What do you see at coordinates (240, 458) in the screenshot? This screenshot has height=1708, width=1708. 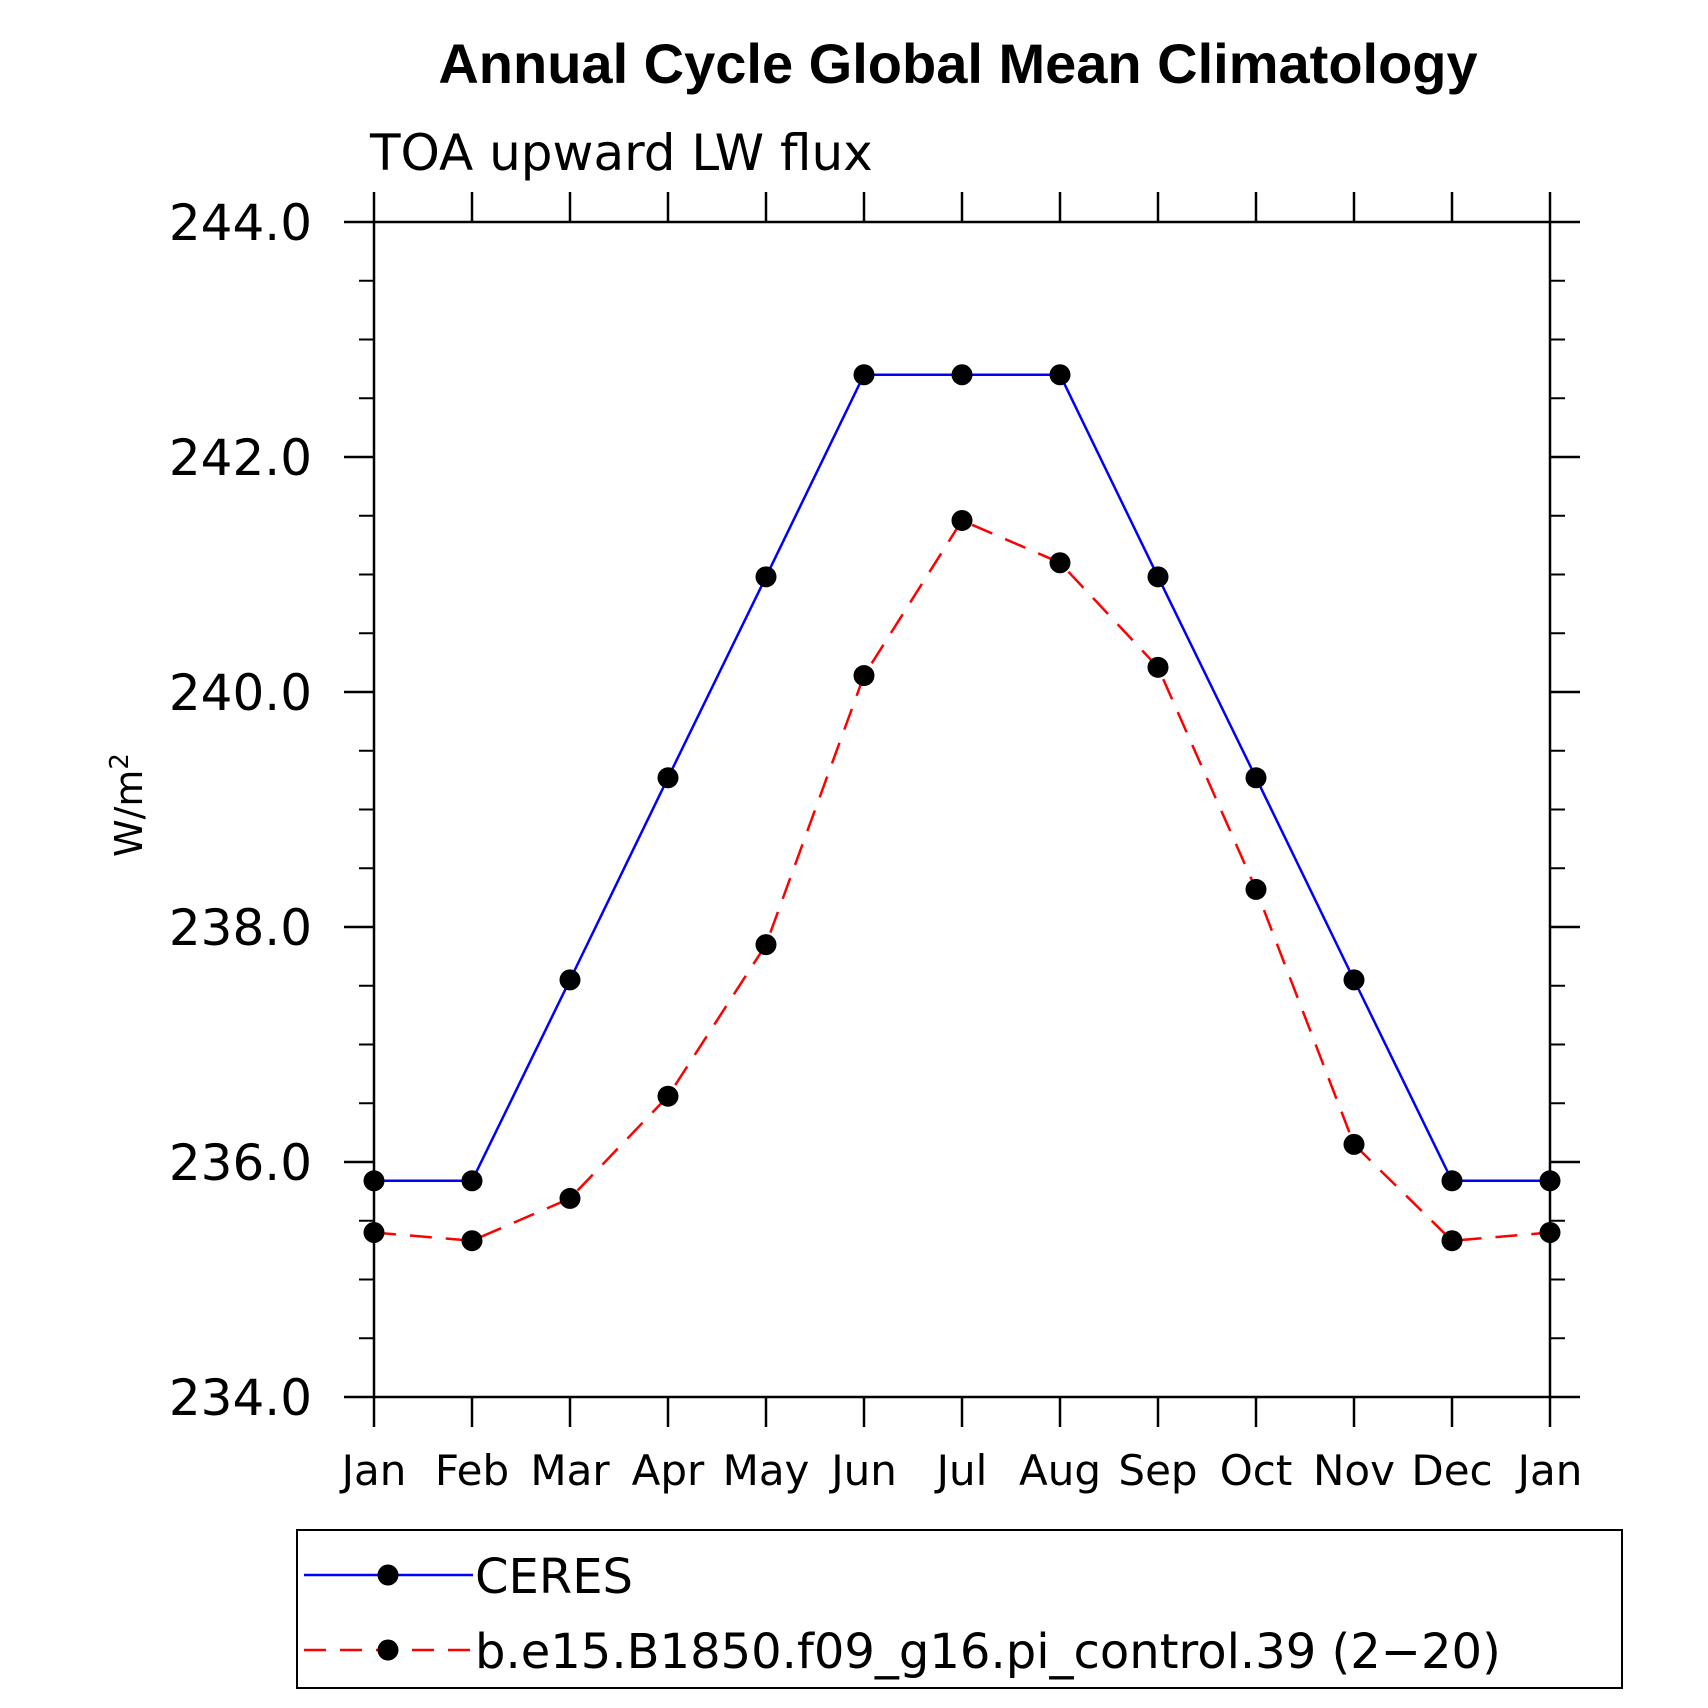 I see `y-tick-label: 242.0` at bounding box center [240, 458].